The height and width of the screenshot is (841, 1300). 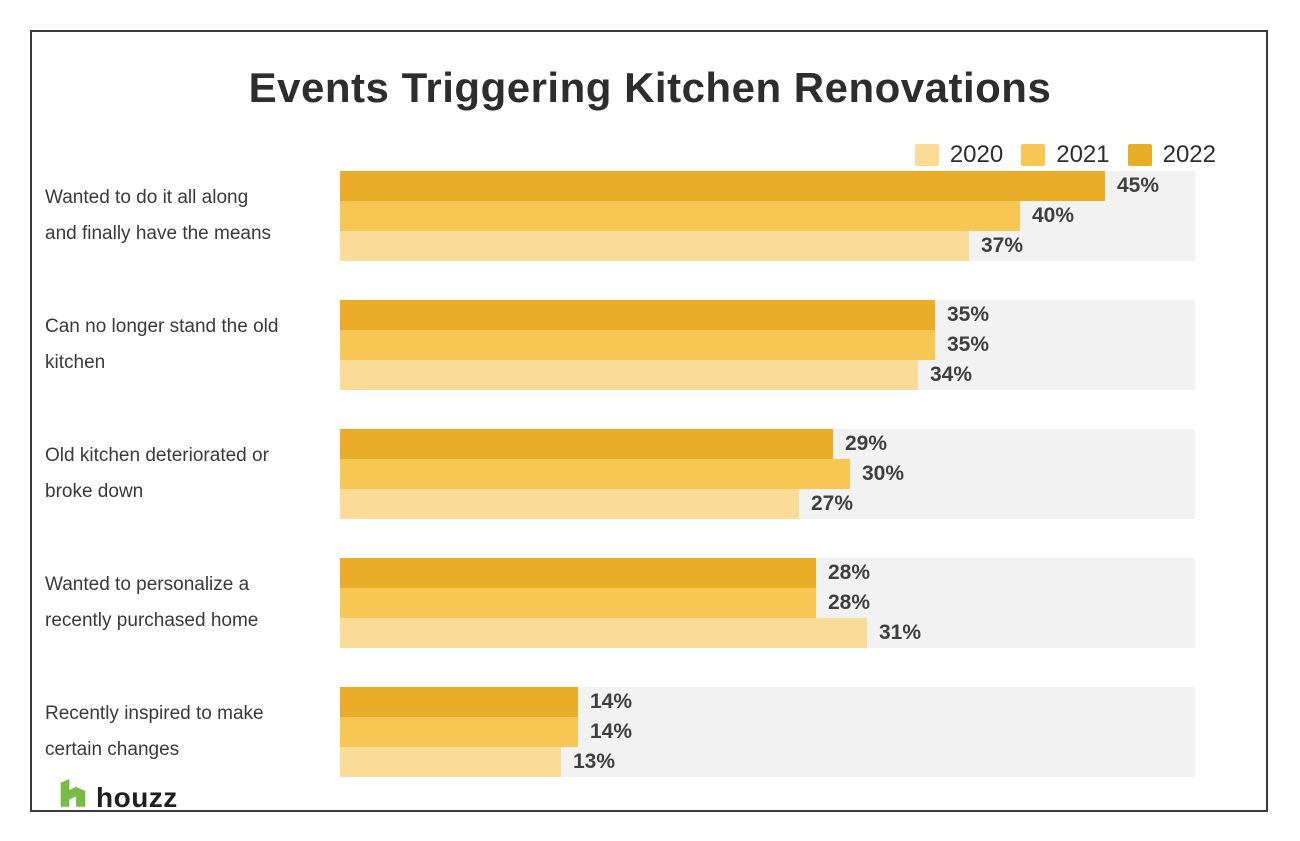 I want to click on bar-value-label: 40%, so click(x=1053, y=215).